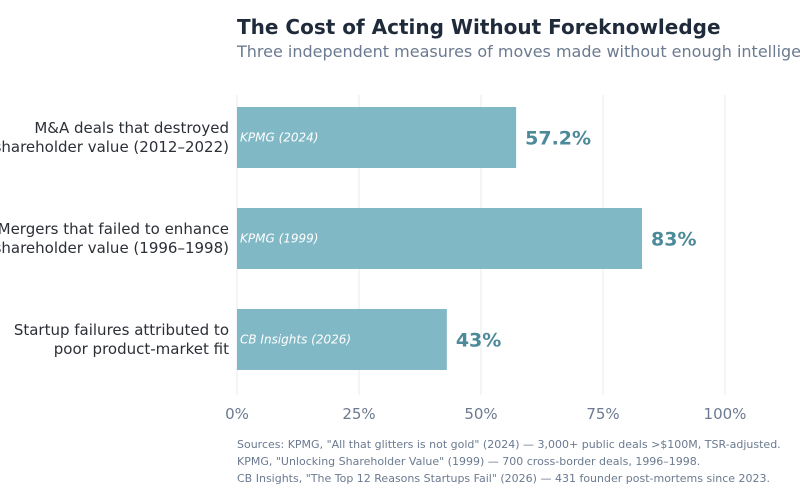 This screenshot has width=800, height=500. Describe the element at coordinates (131, 128) in the screenshot. I see `category-label: M&A deals that destroyed` at that location.